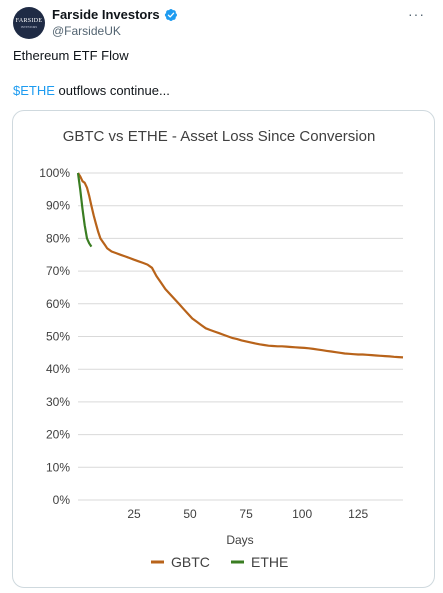 The height and width of the screenshot is (593, 443). What do you see at coordinates (134, 514) in the screenshot?
I see `x-tick-label: 25` at bounding box center [134, 514].